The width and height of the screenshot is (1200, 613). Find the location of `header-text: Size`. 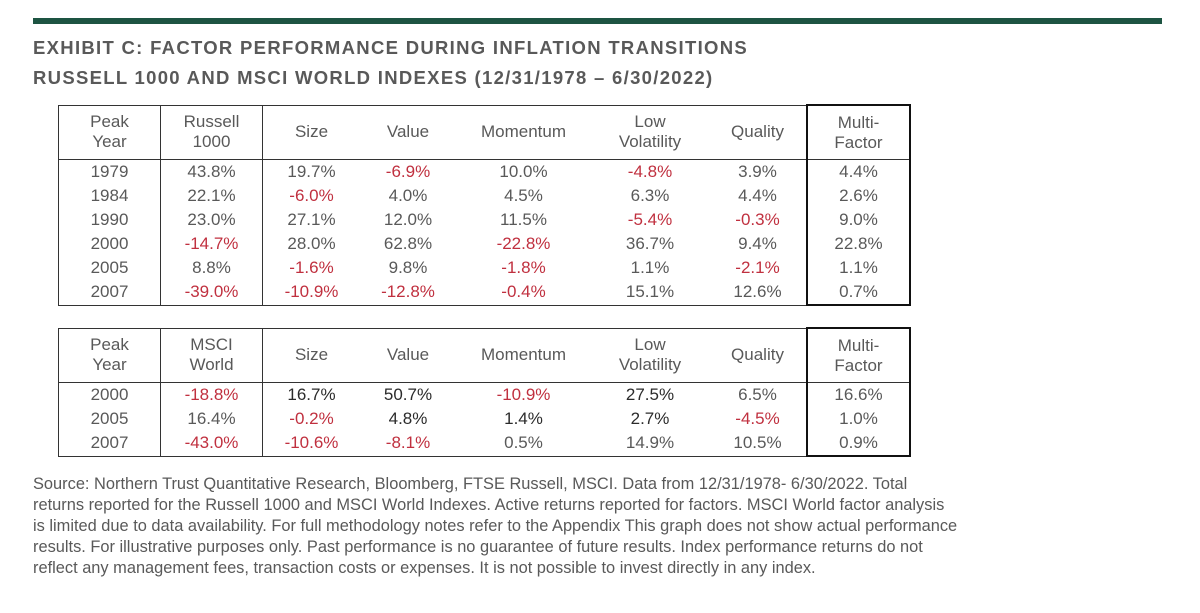

header-text: Size is located at coordinates (311, 355).